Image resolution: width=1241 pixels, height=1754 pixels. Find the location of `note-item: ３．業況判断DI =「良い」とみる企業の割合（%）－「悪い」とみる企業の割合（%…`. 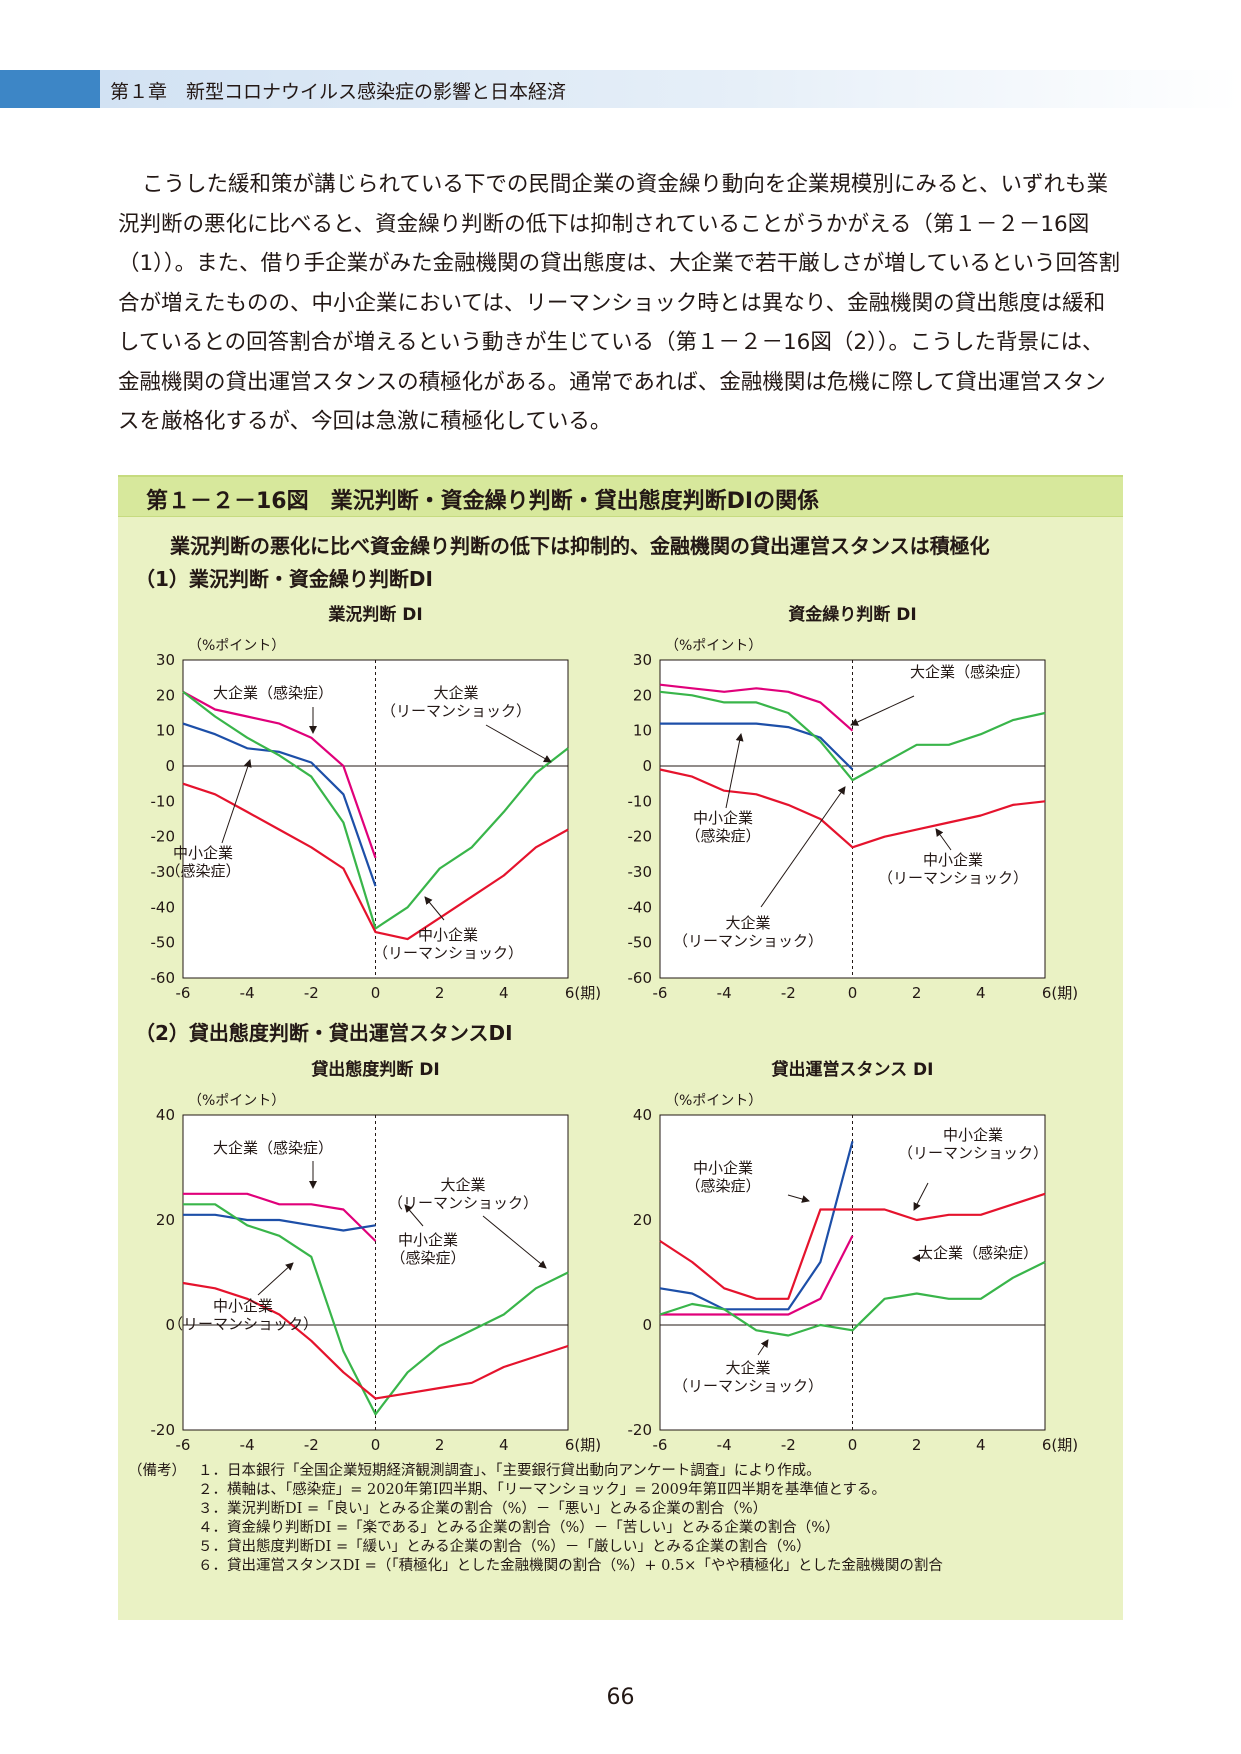

note-item: ３．業況判断DI =「良い」とみる企業の割合（%）－「悪い」とみる企業の割合（%… is located at coordinates (483, 1509).